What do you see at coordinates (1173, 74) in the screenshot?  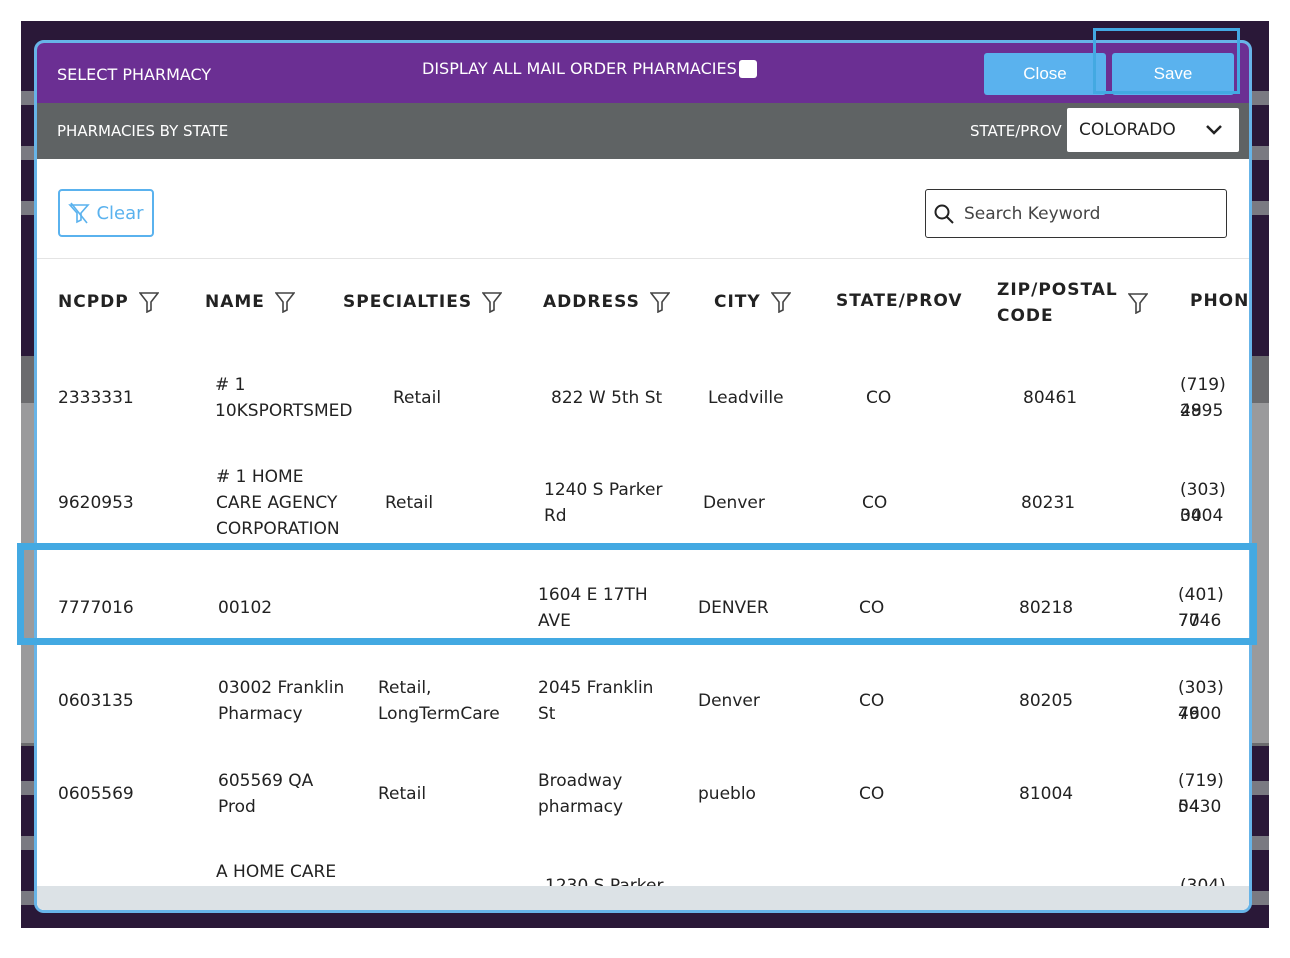 I see `save-button: Save` at bounding box center [1173, 74].